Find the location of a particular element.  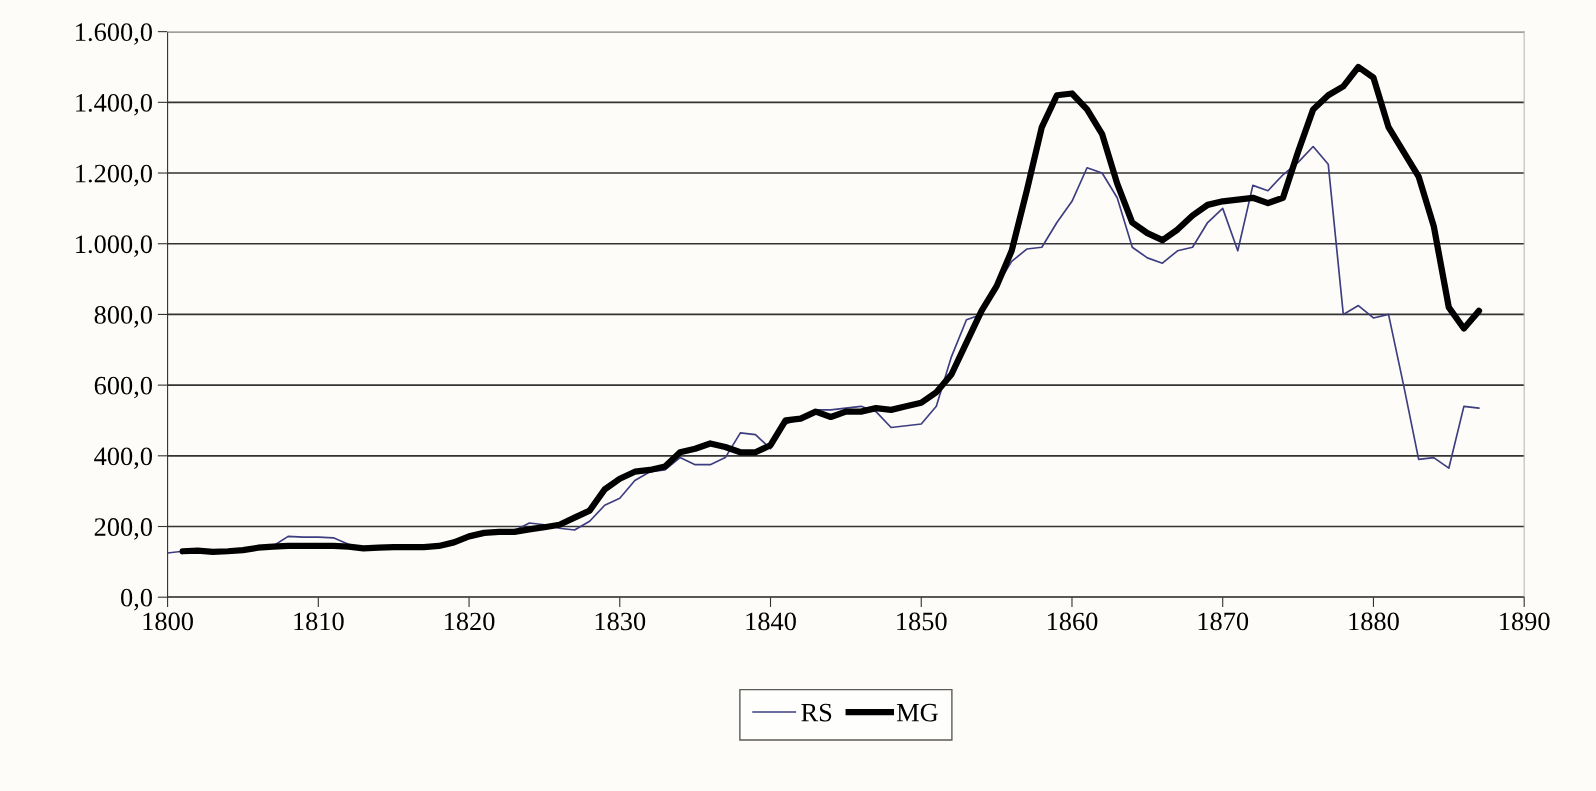

x-tick-label: 1840 is located at coordinates (771, 621).